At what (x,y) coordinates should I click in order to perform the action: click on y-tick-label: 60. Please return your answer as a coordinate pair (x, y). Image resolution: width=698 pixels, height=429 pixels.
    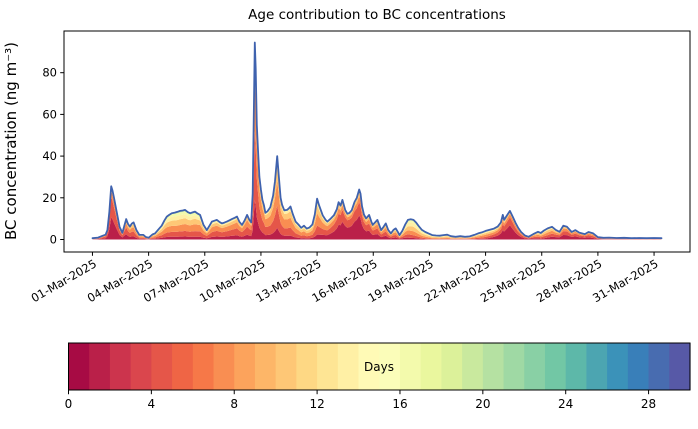
    Looking at the image, I should click on (49, 114).